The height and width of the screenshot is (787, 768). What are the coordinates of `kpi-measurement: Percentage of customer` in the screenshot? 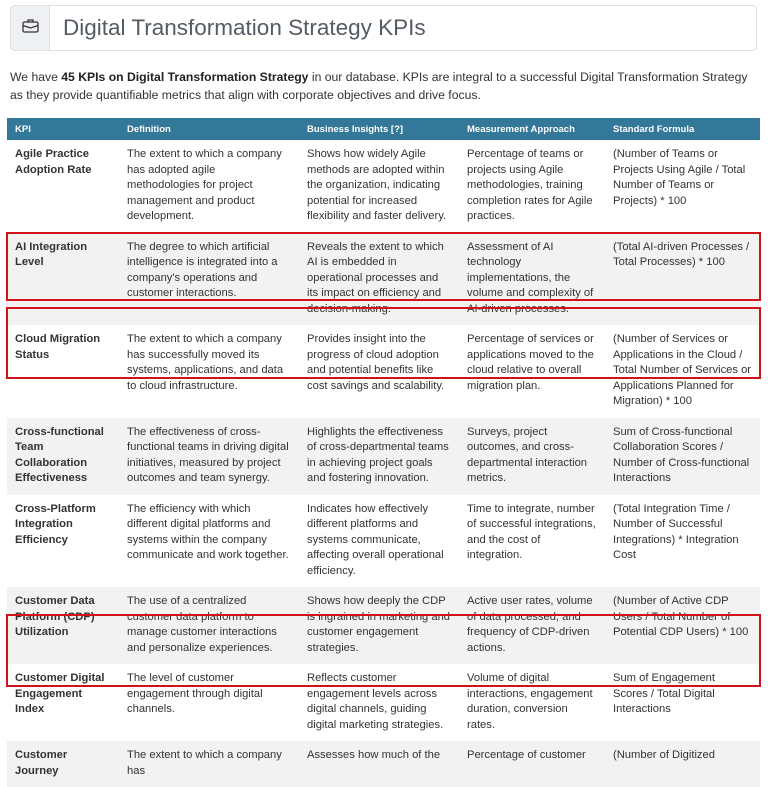 It's located at (532, 764).